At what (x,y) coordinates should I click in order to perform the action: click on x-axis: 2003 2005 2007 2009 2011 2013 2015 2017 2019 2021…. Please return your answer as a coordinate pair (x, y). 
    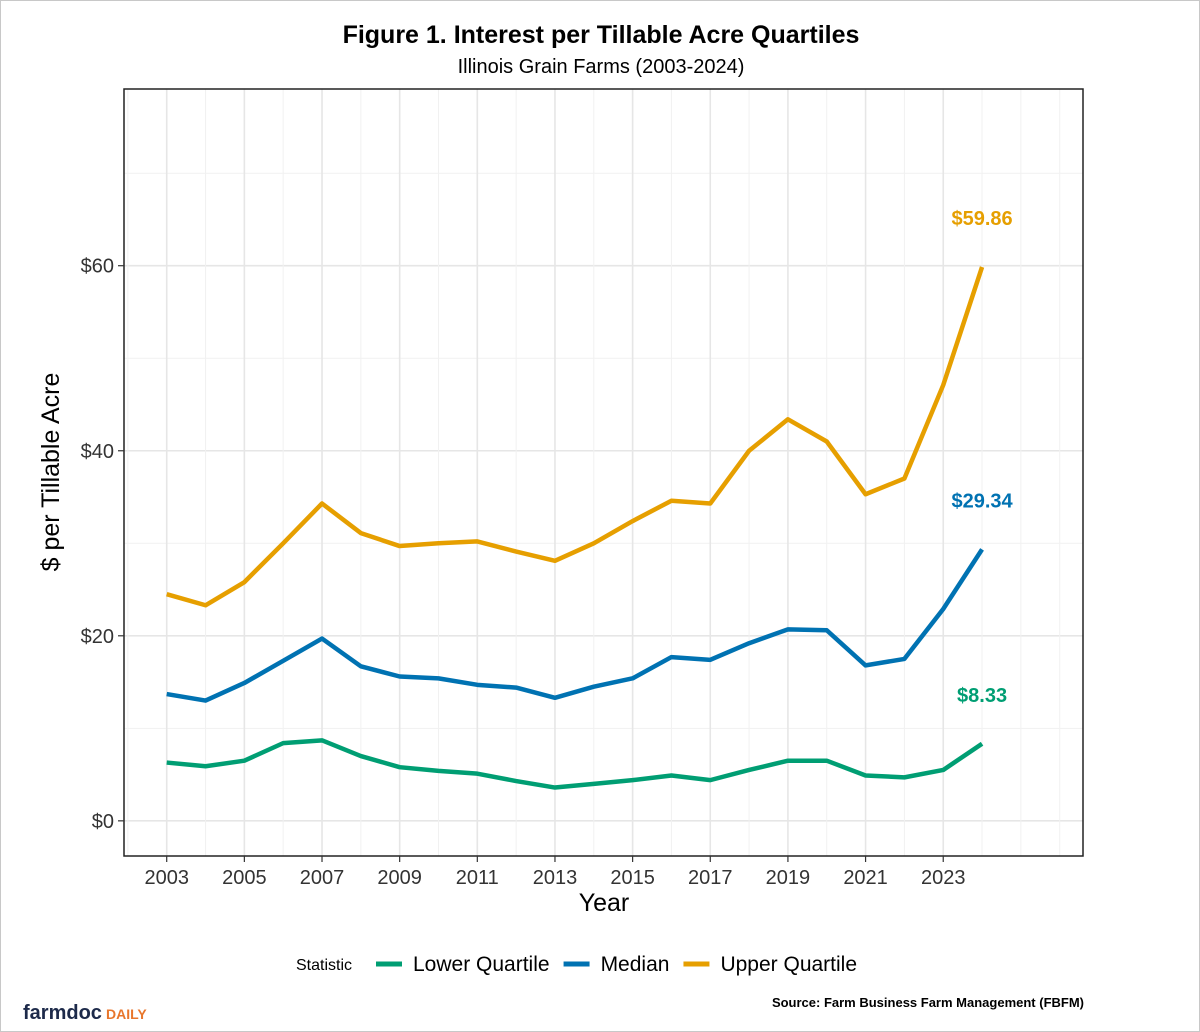
    Looking at the image, I should click on (554, 872).